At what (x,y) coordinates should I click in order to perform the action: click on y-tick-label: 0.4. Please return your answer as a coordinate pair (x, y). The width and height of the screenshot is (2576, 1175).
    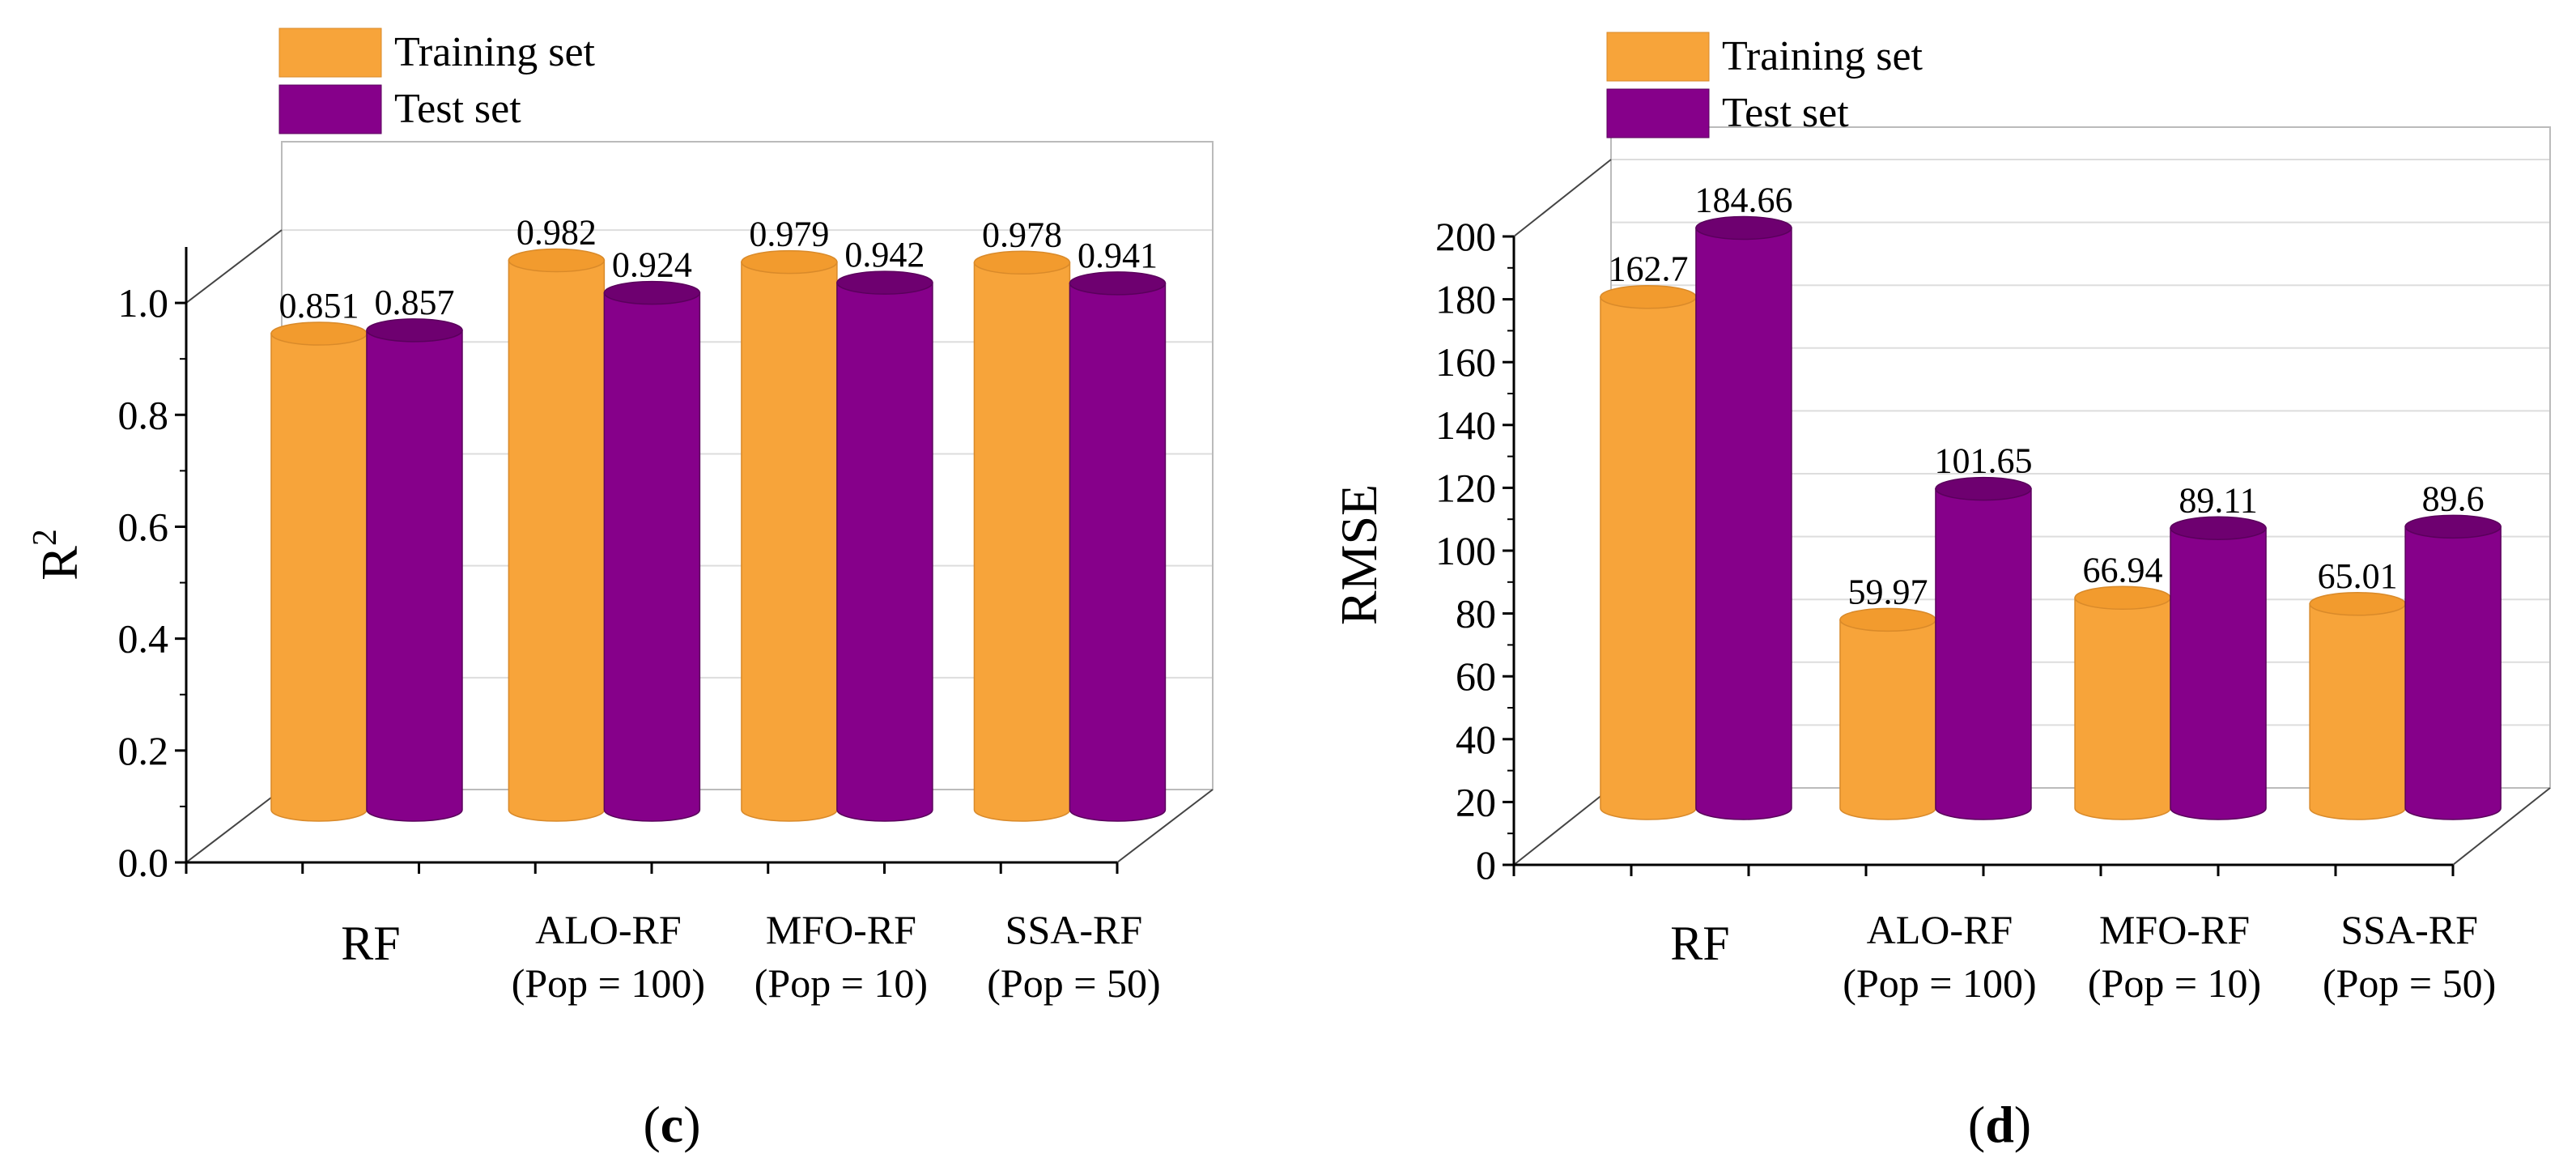
    Looking at the image, I should click on (143, 639).